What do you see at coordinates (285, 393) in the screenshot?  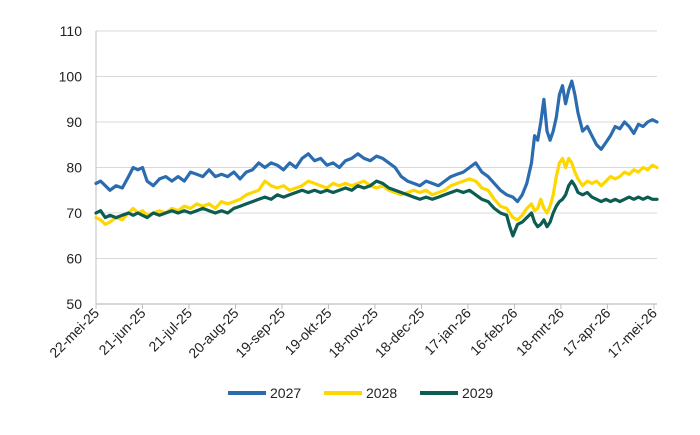 I see `legend-label-2027: 2027` at bounding box center [285, 393].